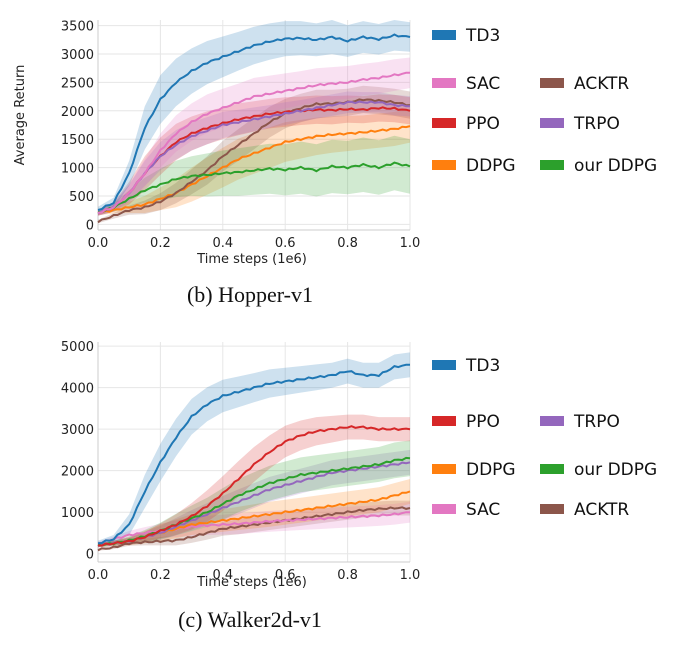  What do you see at coordinates (544, 101) in the screenshot?
I see `hopper-legend: TD3 SAC ACKTR PPO TRPO DDPG our DDPG` at bounding box center [544, 101].